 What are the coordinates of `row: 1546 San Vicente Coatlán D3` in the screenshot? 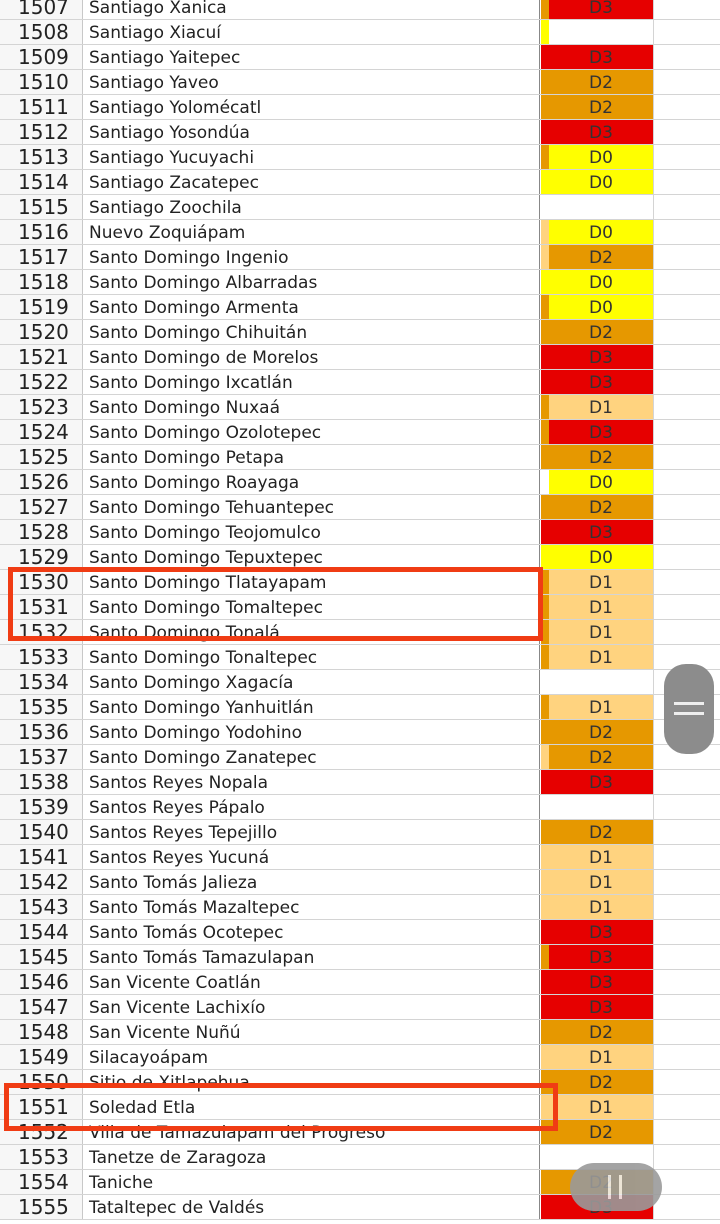 It's located at (360, 982).